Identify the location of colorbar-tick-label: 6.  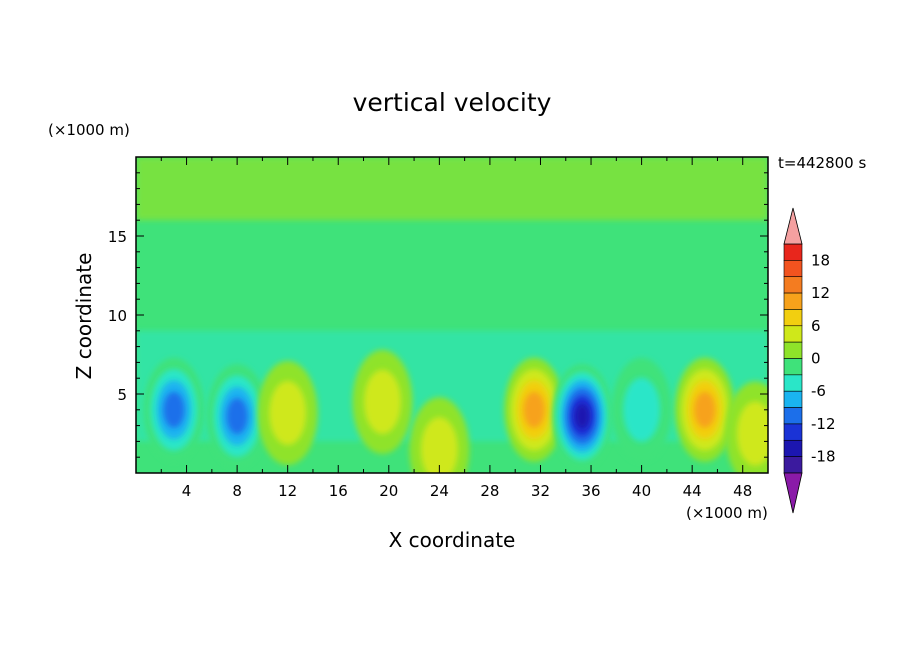
(816, 326).